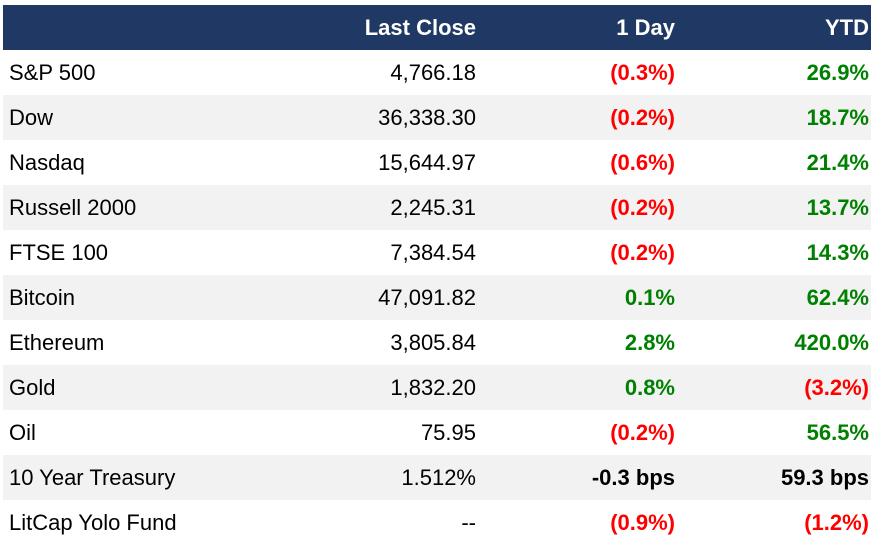  What do you see at coordinates (448, 432) in the screenshot?
I see `row-last-close: 75.95` at bounding box center [448, 432].